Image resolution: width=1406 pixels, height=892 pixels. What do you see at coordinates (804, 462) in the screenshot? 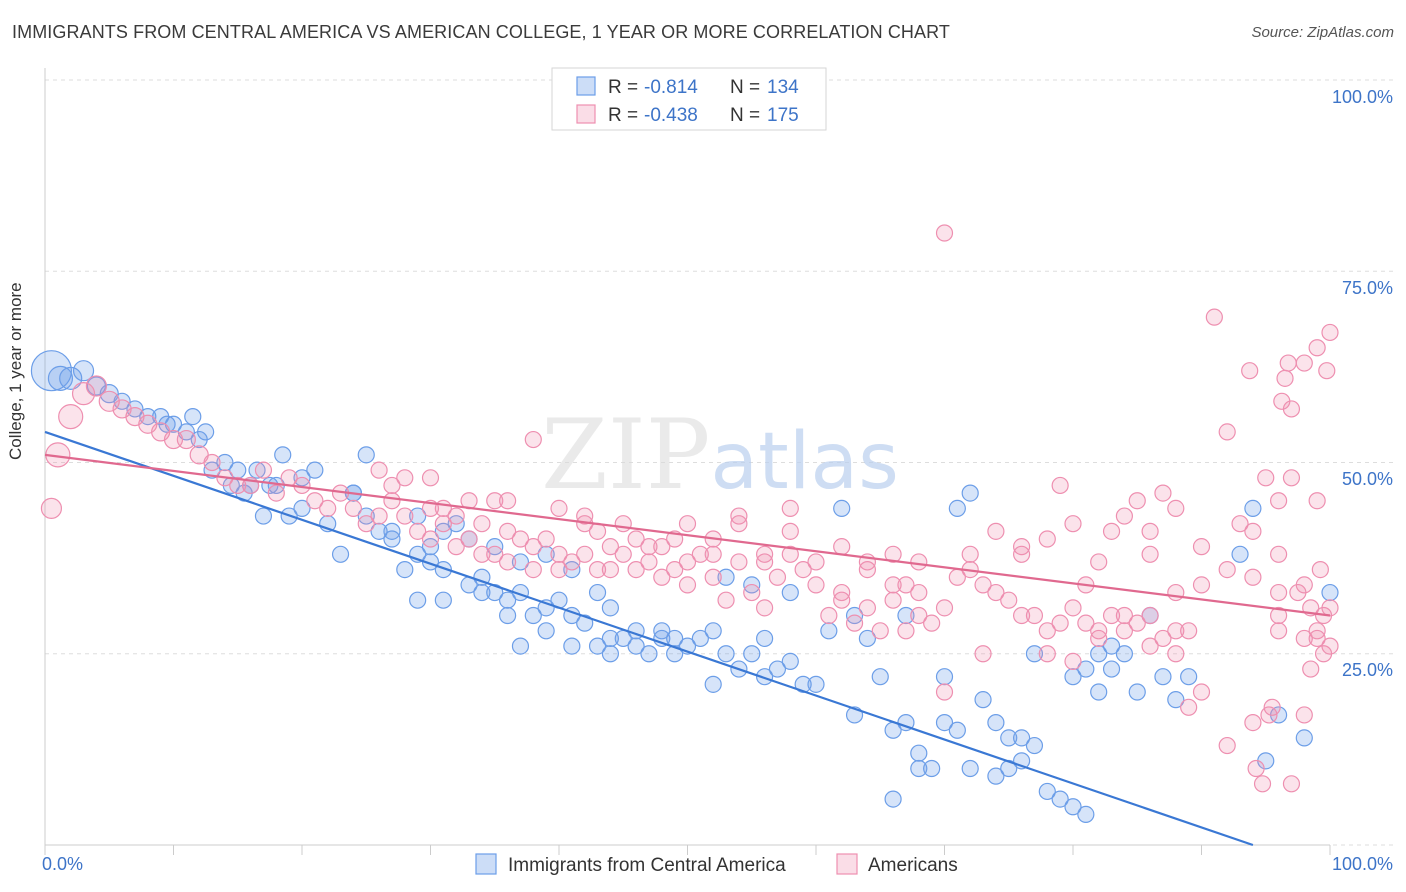
I see `watermark-atlas: atlas` at bounding box center [804, 462].